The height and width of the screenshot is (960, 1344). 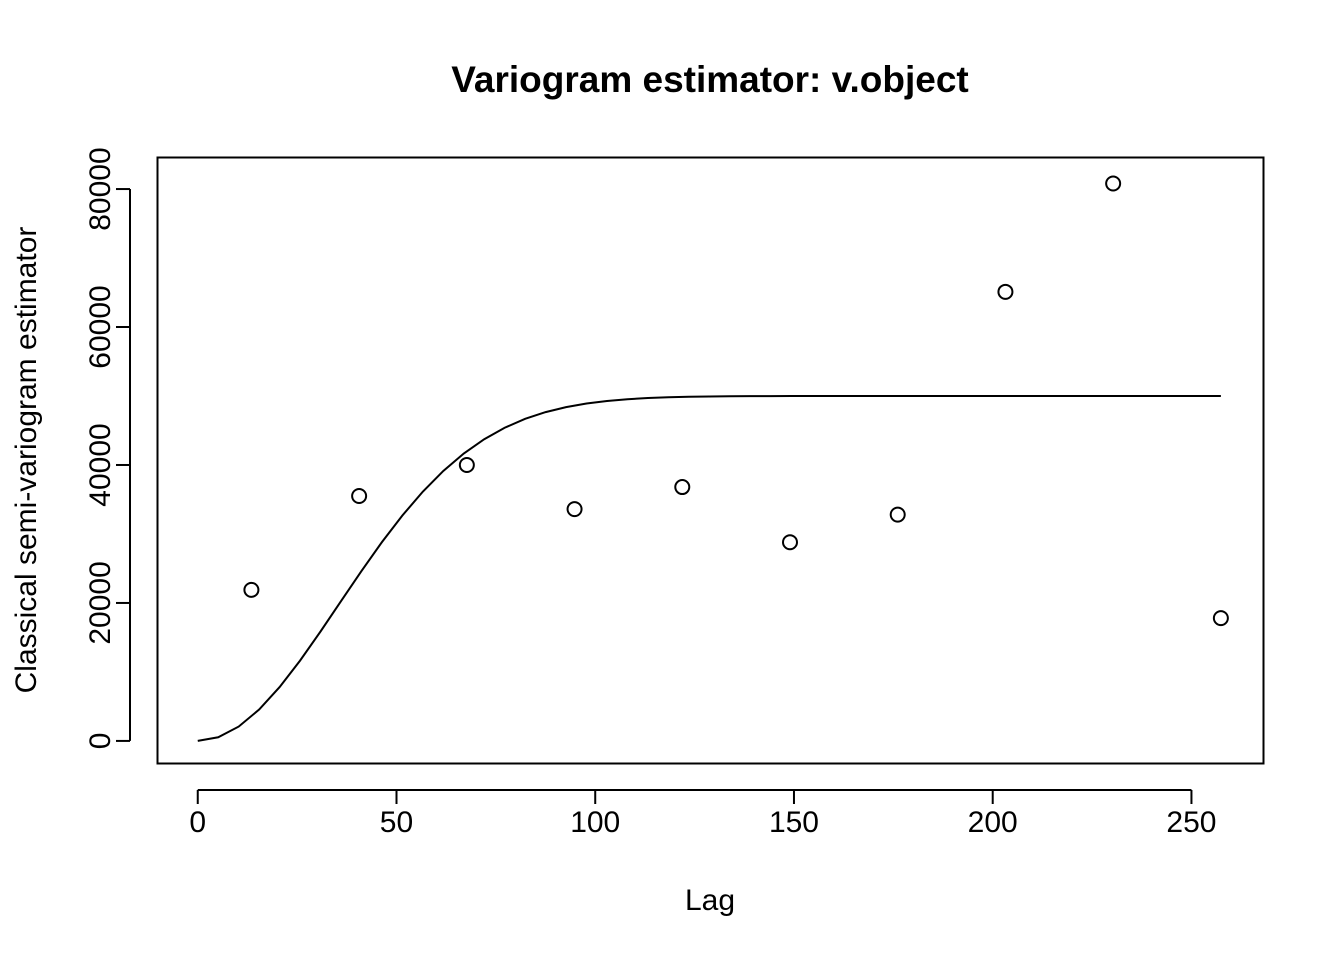 I want to click on y-tick-label: 20000, so click(x=100, y=602).